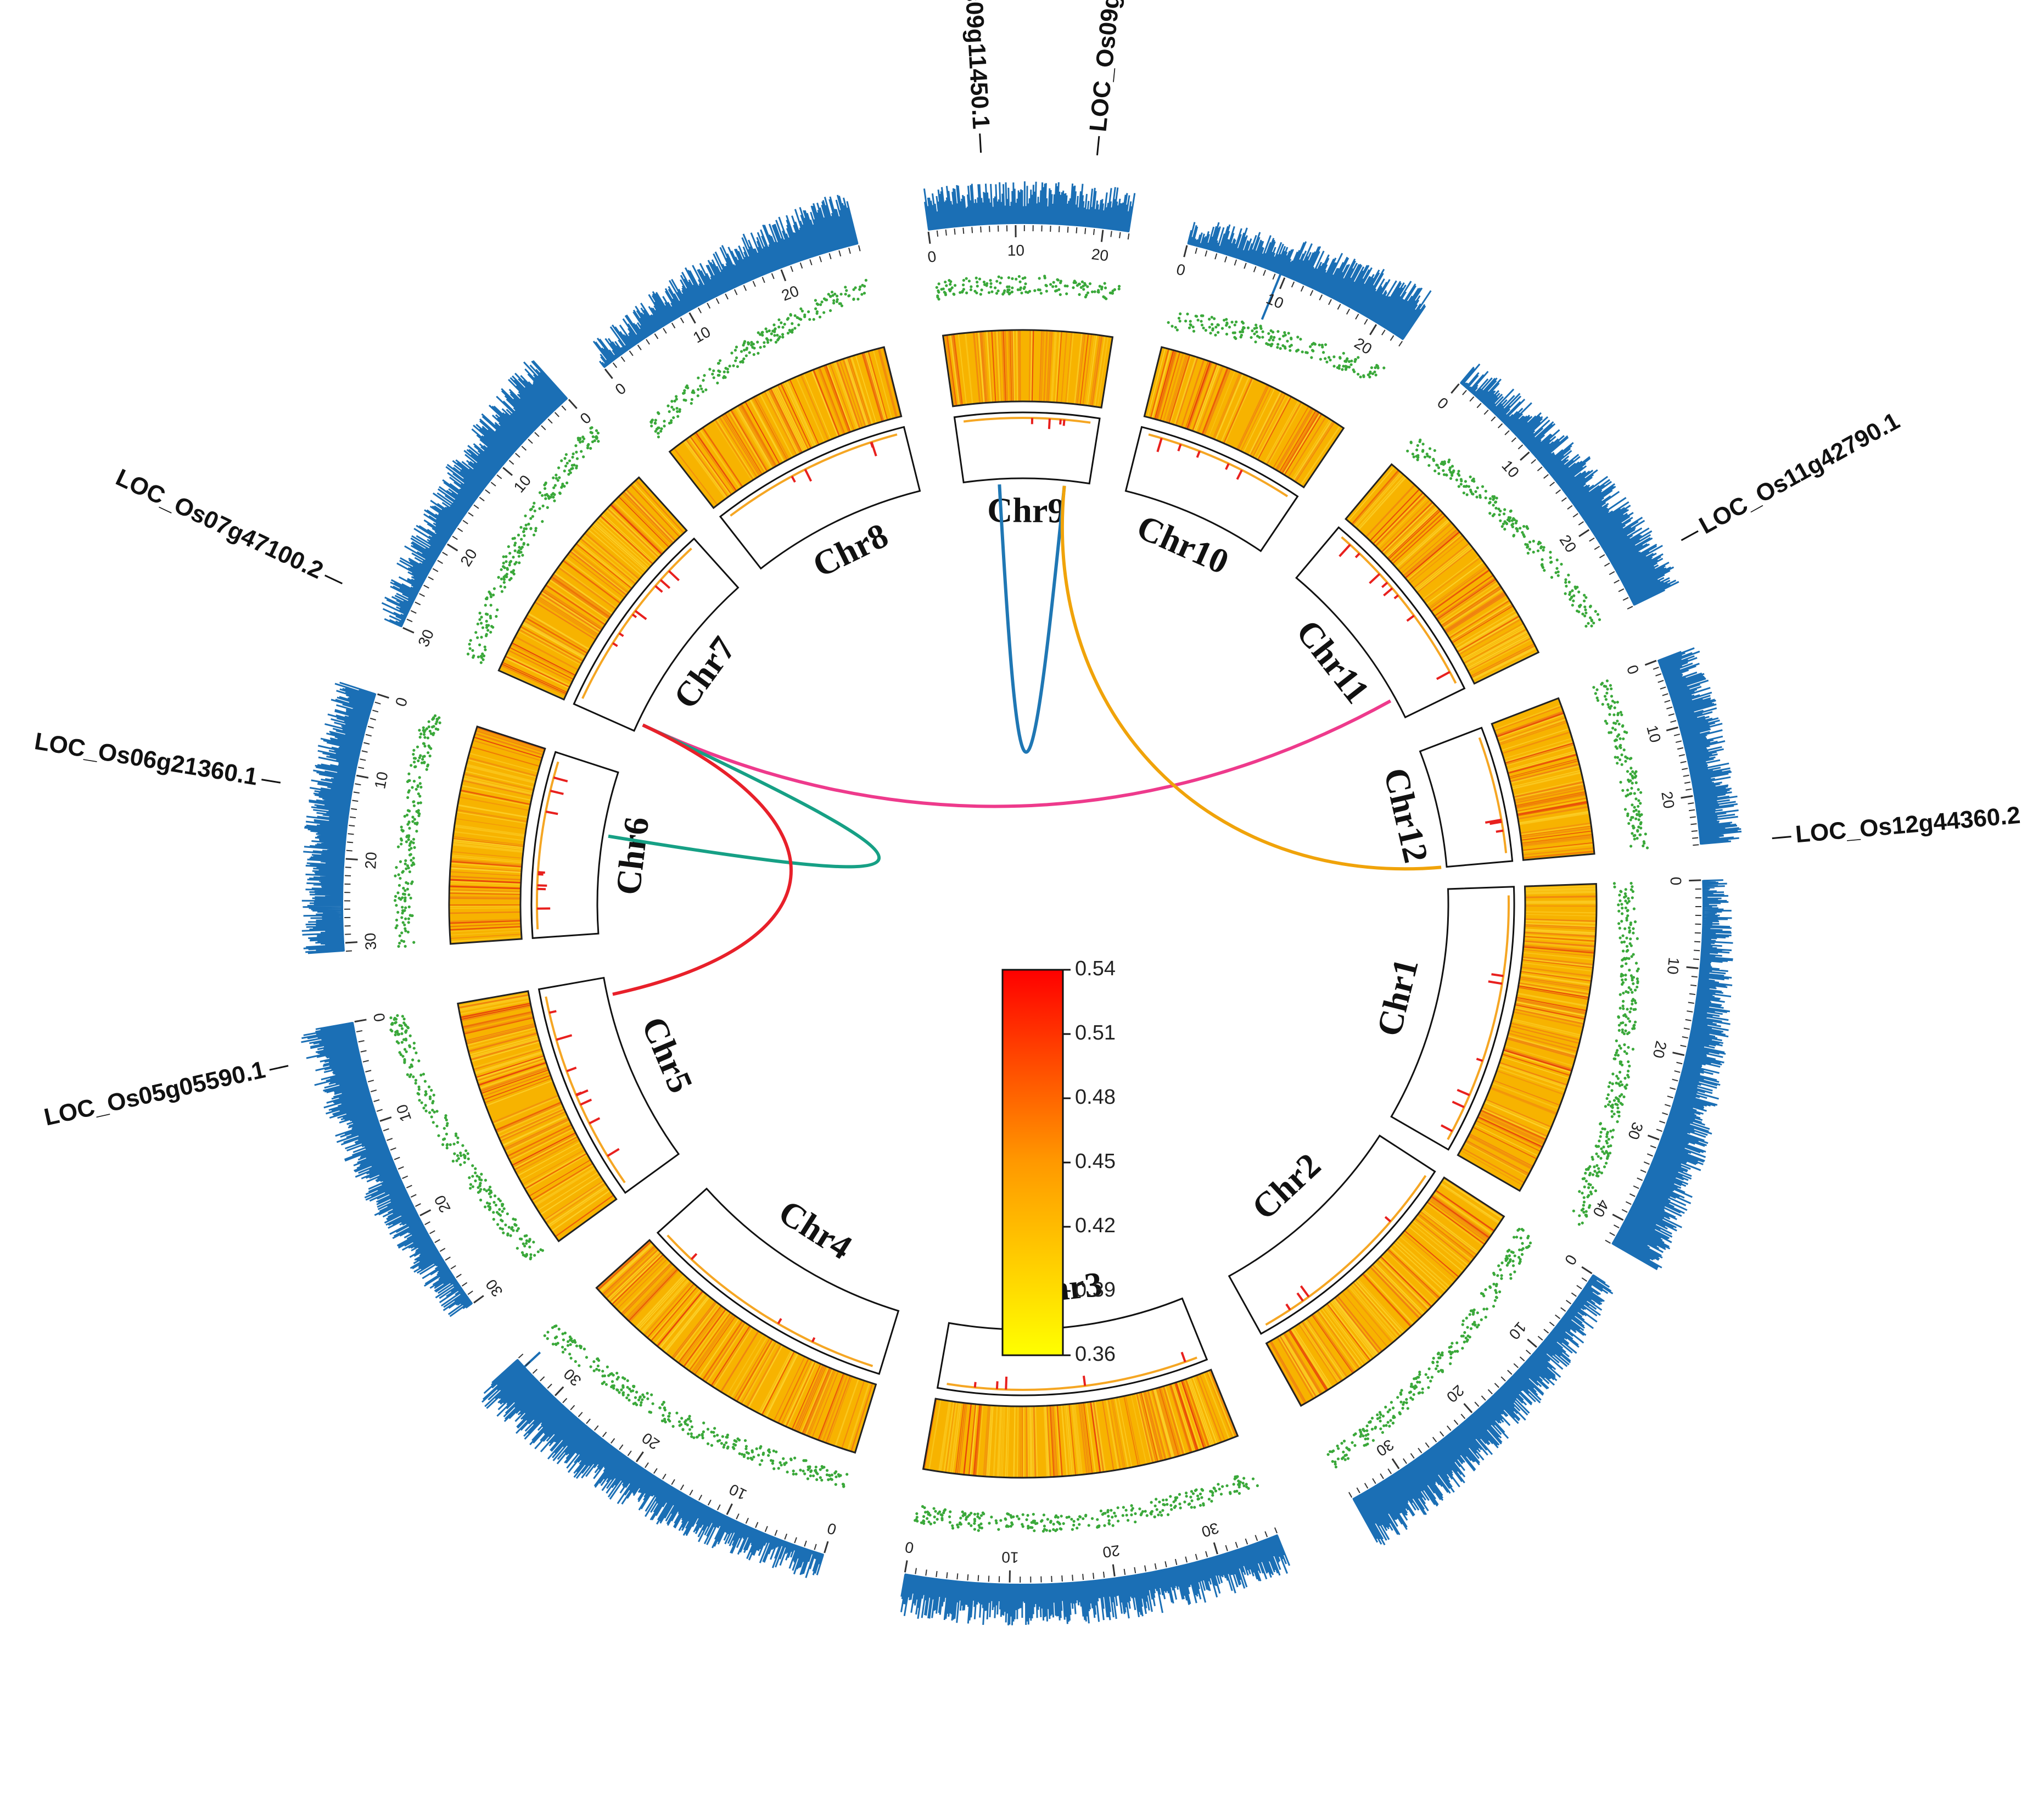 This screenshot has height=1805, width=2044. Describe the element at coordinates (737, 1492) in the screenshot. I see `axis-tick-label: 10` at that location.